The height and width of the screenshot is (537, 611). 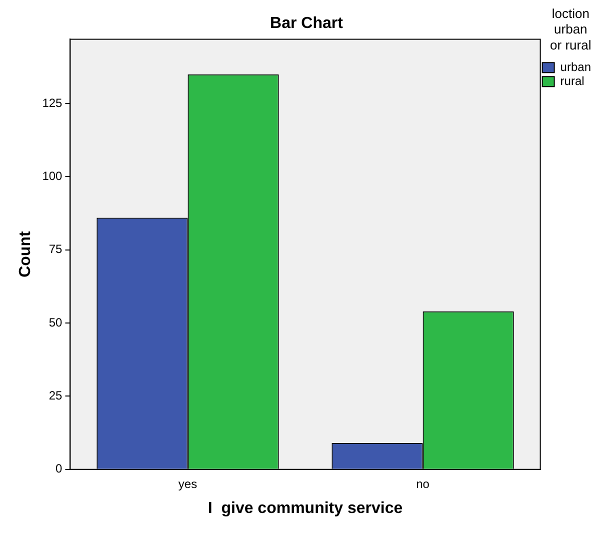 What do you see at coordinates (423, 483) in the screenshot?
I see `x-tick-label: no` at bounding box center [423, 483].